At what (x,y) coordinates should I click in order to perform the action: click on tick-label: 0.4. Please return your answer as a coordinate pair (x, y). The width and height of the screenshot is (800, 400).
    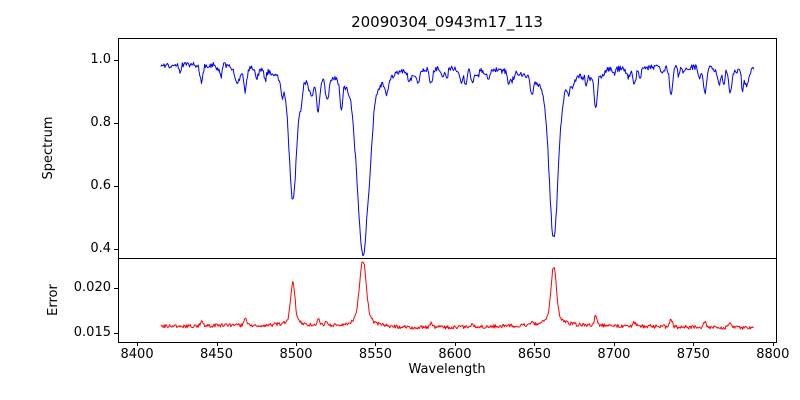
    Looking at the image, I should click on (100, 248).